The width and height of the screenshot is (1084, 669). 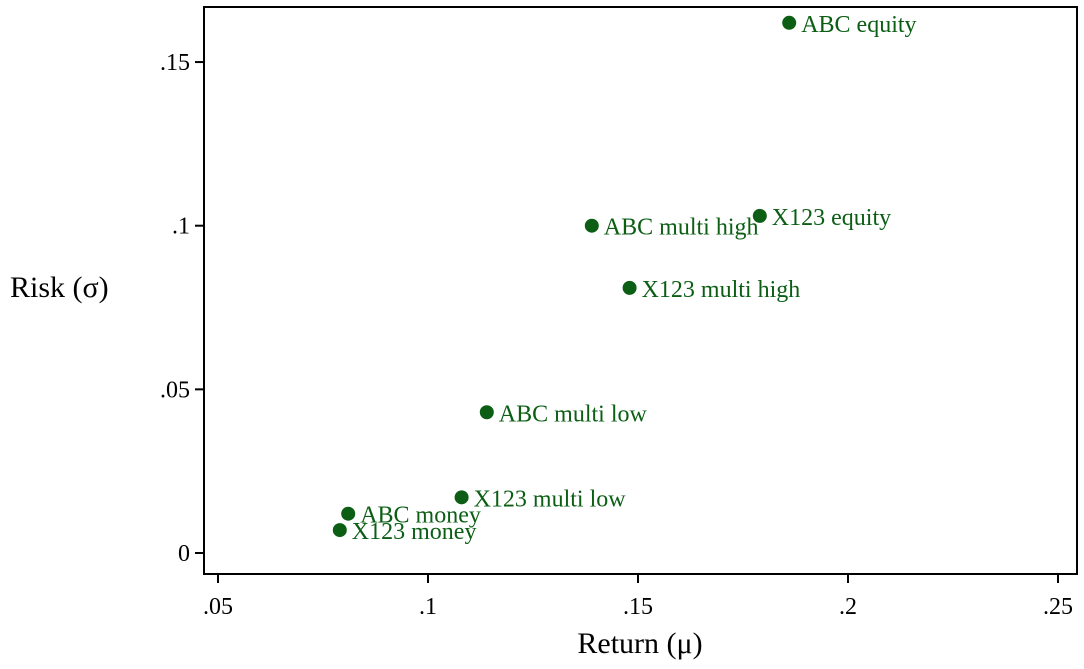 I want to click on data-point-label: ABC equity, so click(x=858, y=25).